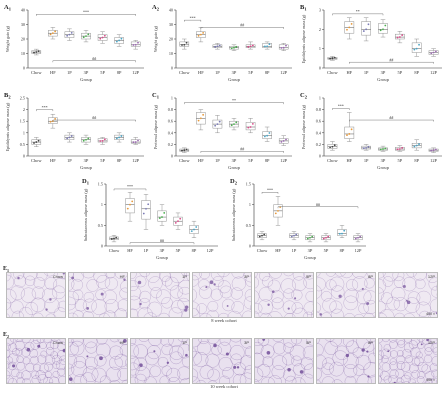 This screenshot has width=448, height=403. I want to click on y-tick-label: 1, so click(24, 132).